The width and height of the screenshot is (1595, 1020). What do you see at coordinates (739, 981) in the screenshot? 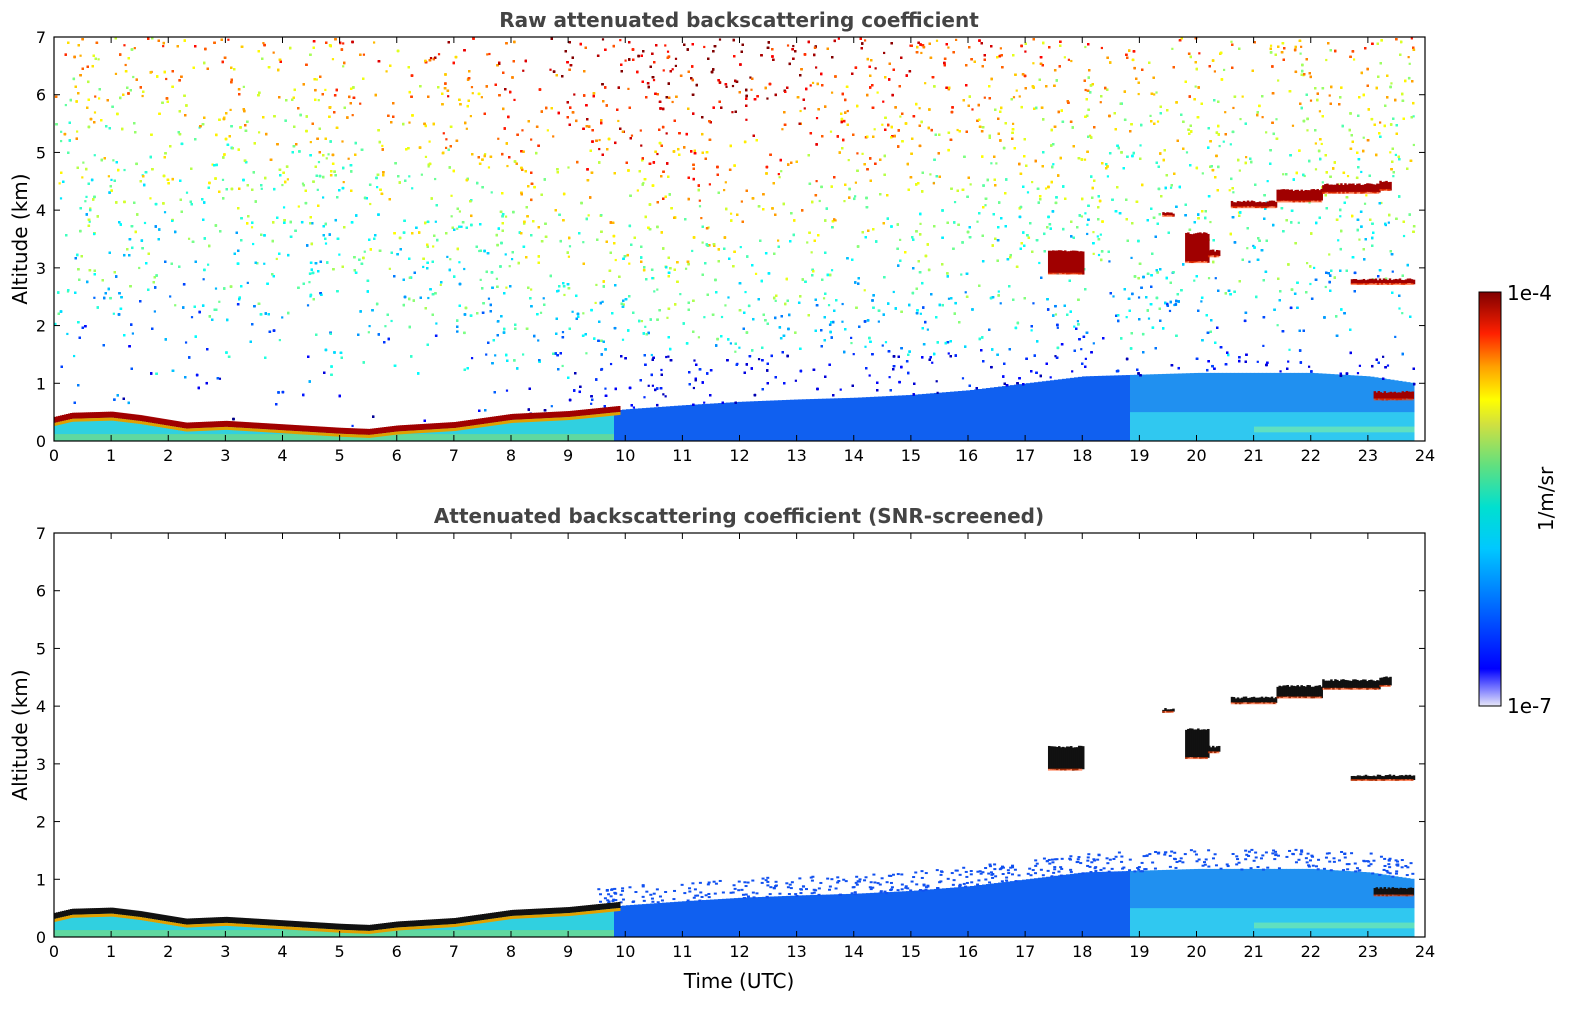
I see `x-axis-label: Time (UTC)` at bounding box center [739, 981].